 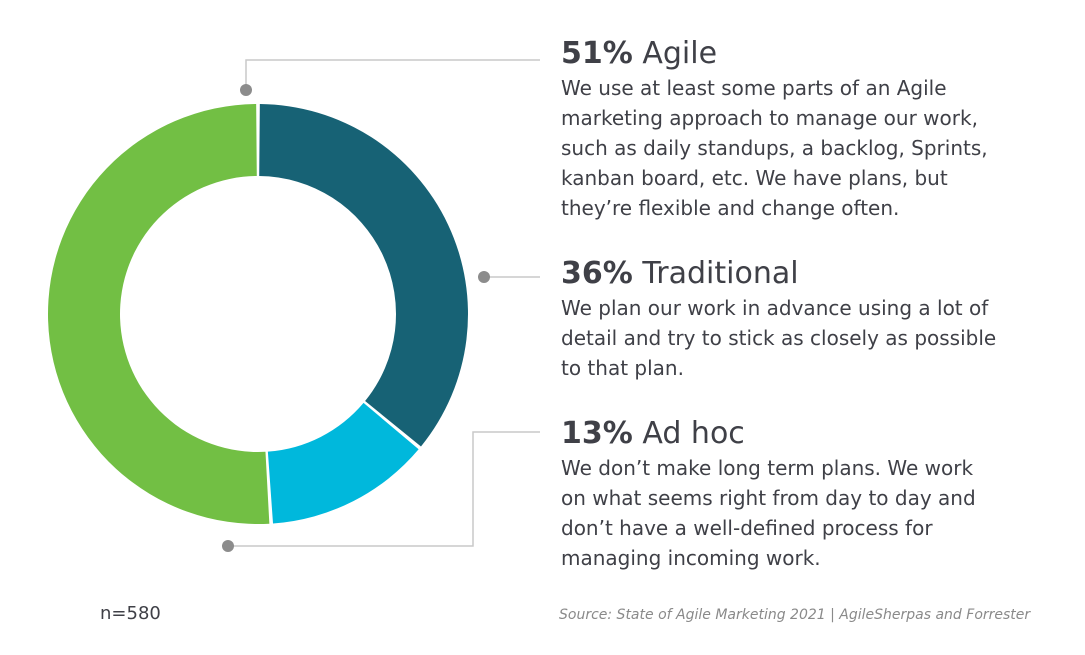 What do you see at coordinates (392, 74) in the screenshot?
I see `leader-line-agile` at bounding box center [392, 74].